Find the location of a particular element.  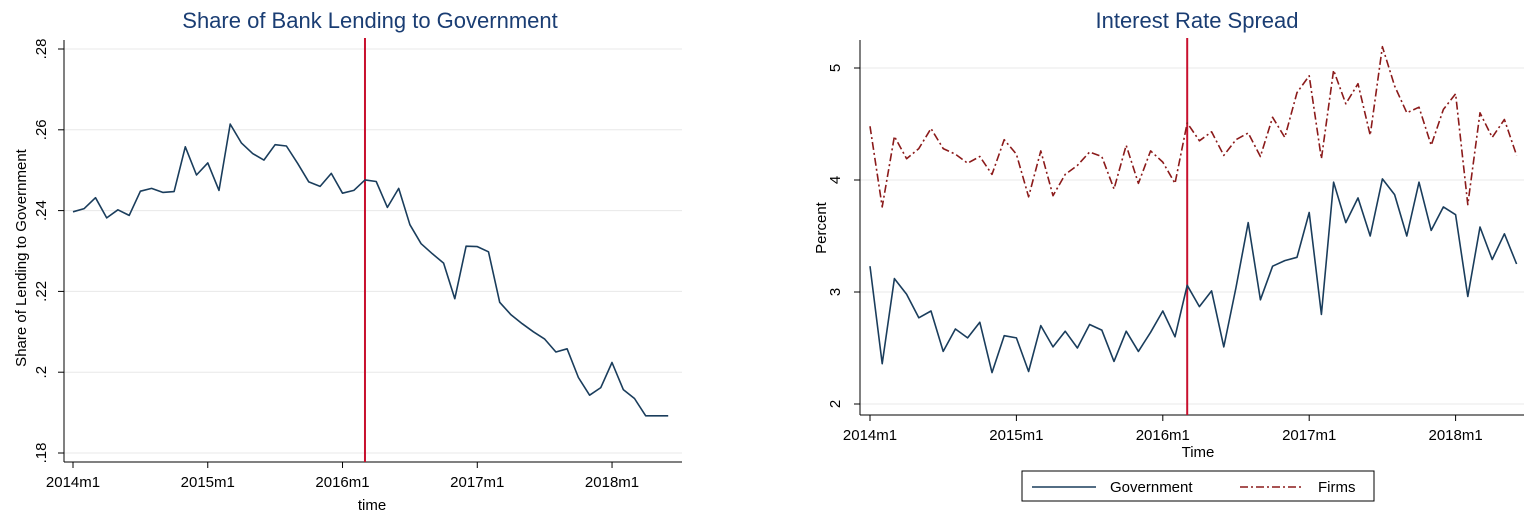

y-tick-label: .2 is located at coordinates (41, 372).